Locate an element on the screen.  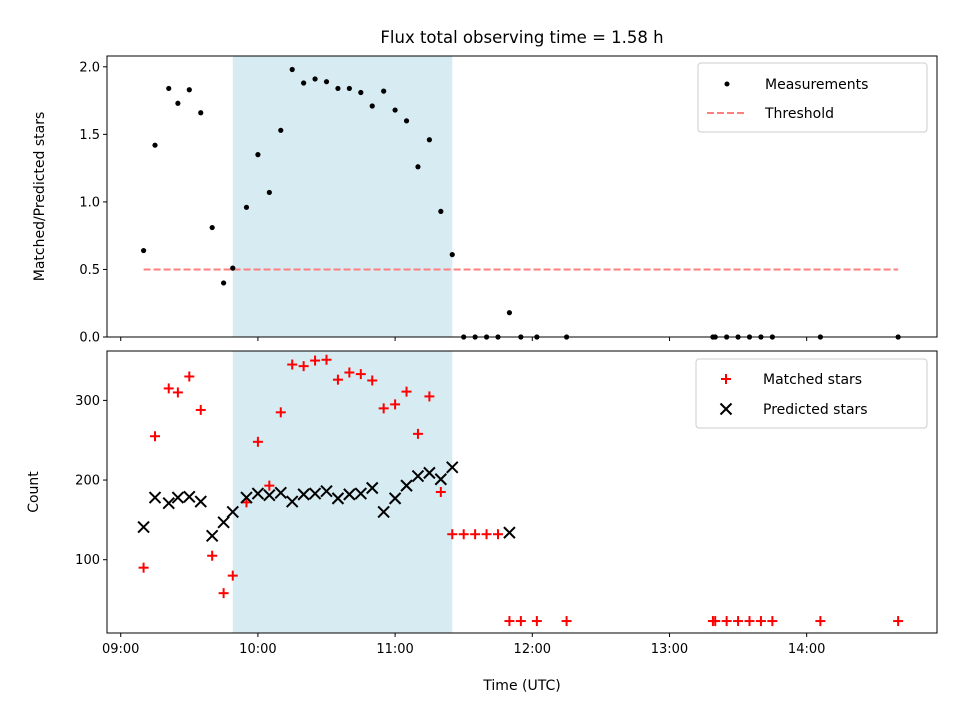
legend-plus-marker is located at coordinates (726, 379).